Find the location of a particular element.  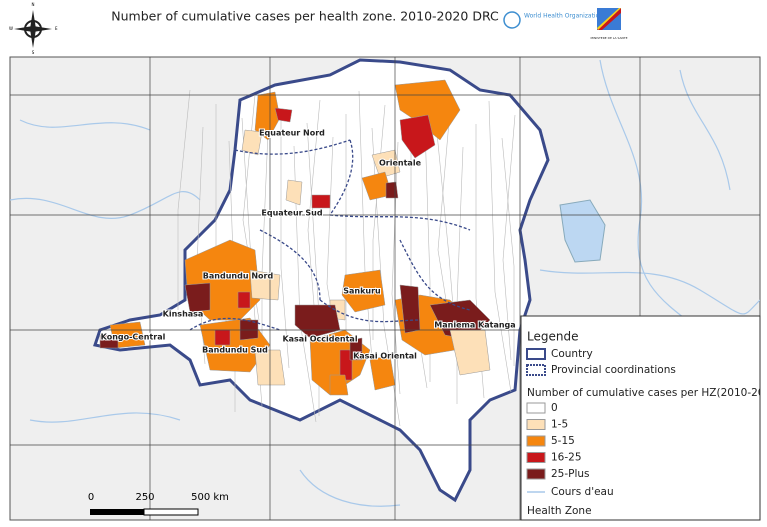

legend-label: 16-25 is located at coordinates (566, 458).